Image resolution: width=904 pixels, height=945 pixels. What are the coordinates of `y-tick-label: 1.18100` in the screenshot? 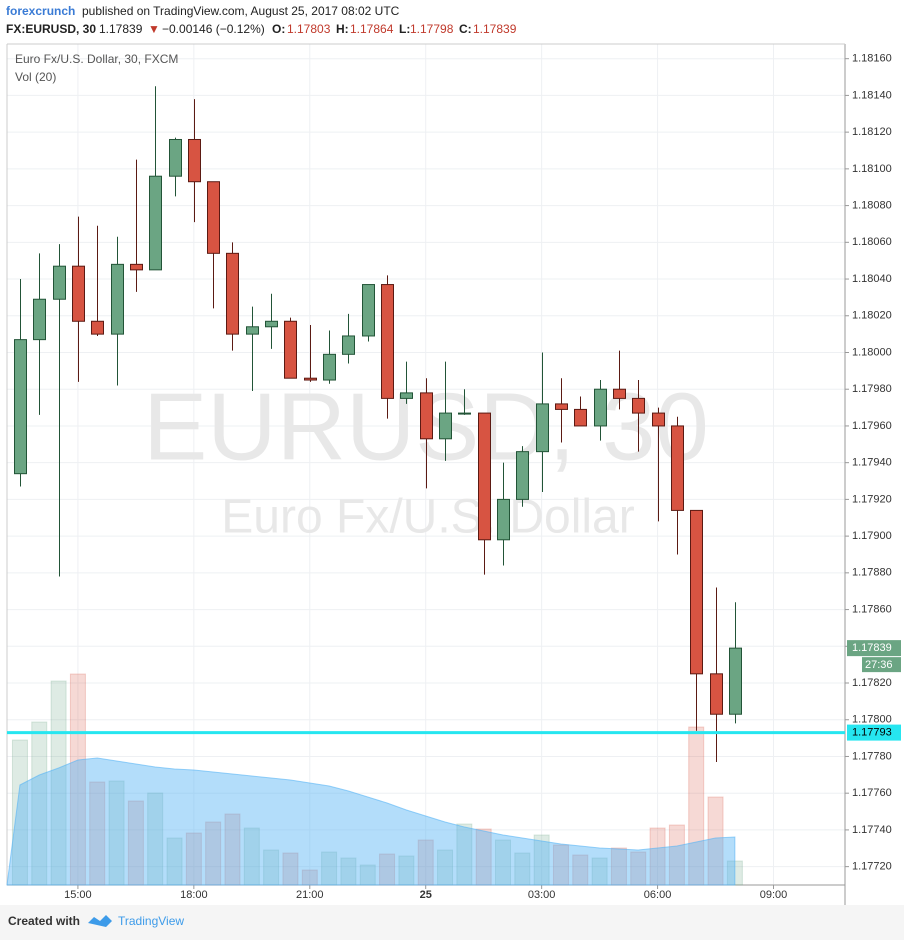 It's located at (872, 169).